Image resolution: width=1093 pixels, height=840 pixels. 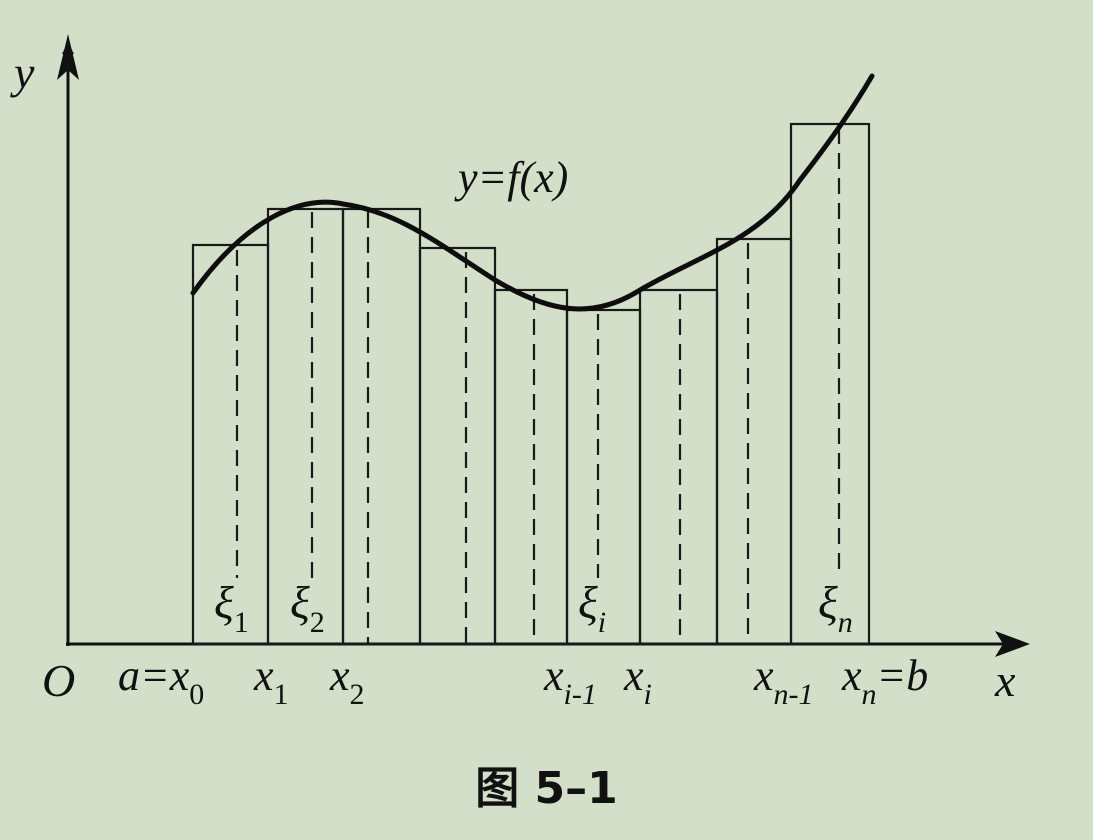 I want to click on tick-label-xn: xn=b, so click(x=884, y=681).